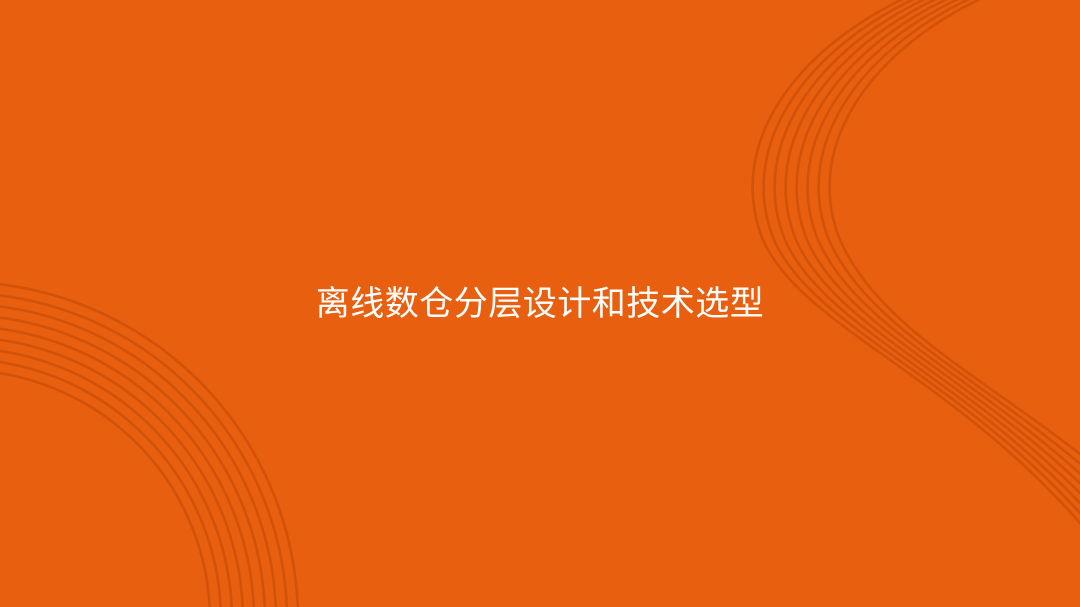 Image resolution: width=1080 pixels, height=607 pixels. Describe the element at coordinates (540, 304) in the screenshot. I see `slide-title: 离线数仓分层设计和技术选型` at that location.